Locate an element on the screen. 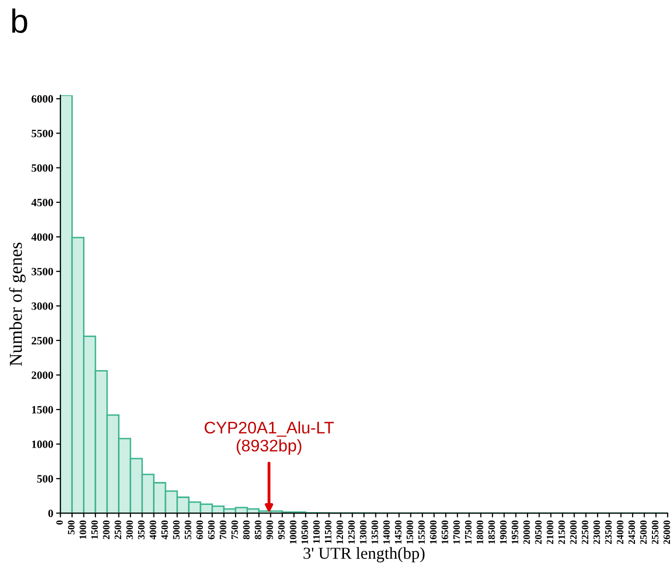 The height and width of the screenshot is (567, 671). x-tick-label: 18000 is located at coordinates (480, 532).